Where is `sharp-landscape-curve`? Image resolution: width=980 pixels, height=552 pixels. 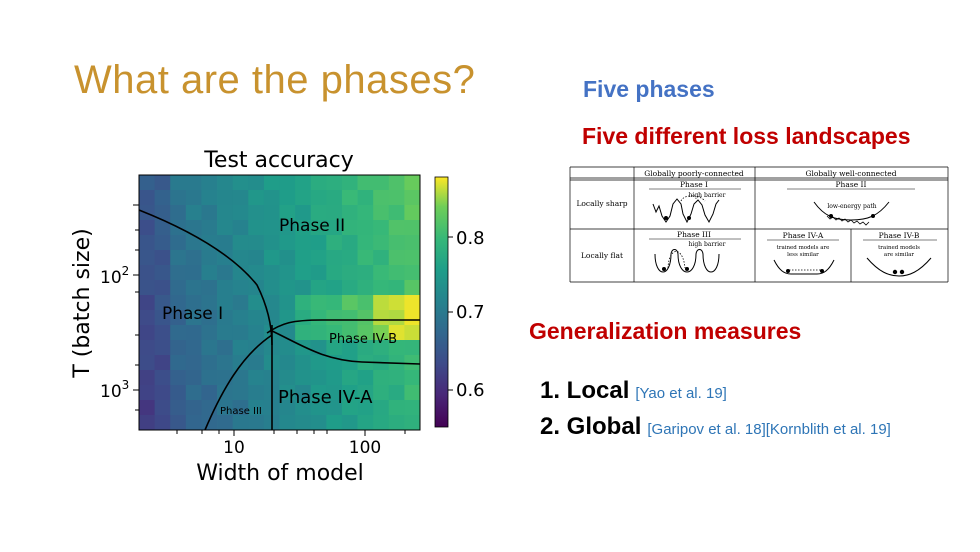 sharp-landscape-curve is located at coordinates (686, 211).